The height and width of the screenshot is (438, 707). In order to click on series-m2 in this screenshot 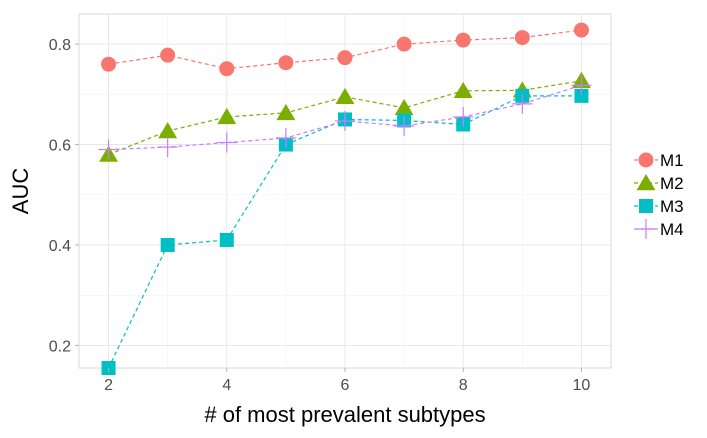, I will do `click(345, 116)`.